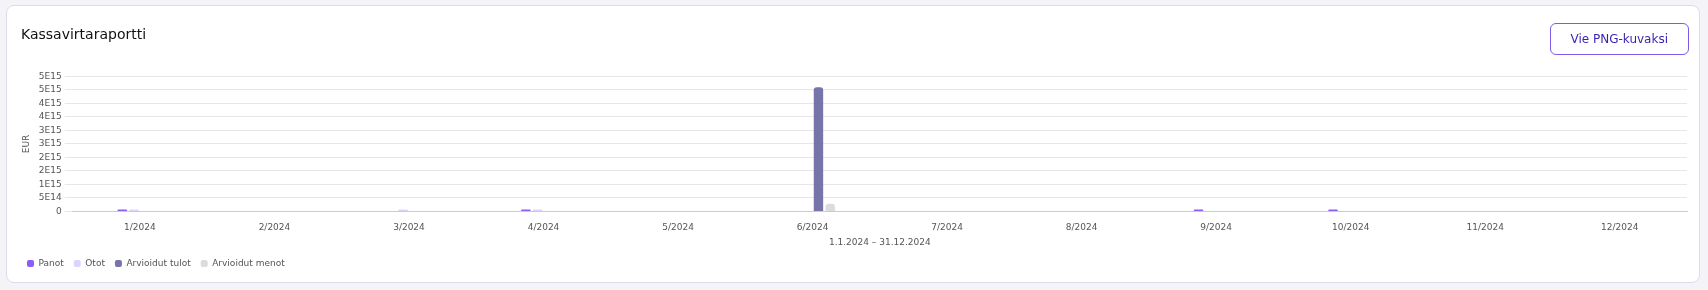 Image resolution: width=1708 pixels, height=290 pixels. Describe the element at coordinates (140, 227) in the screenshot. I see `x-tick-label: 1/2024` at that location.